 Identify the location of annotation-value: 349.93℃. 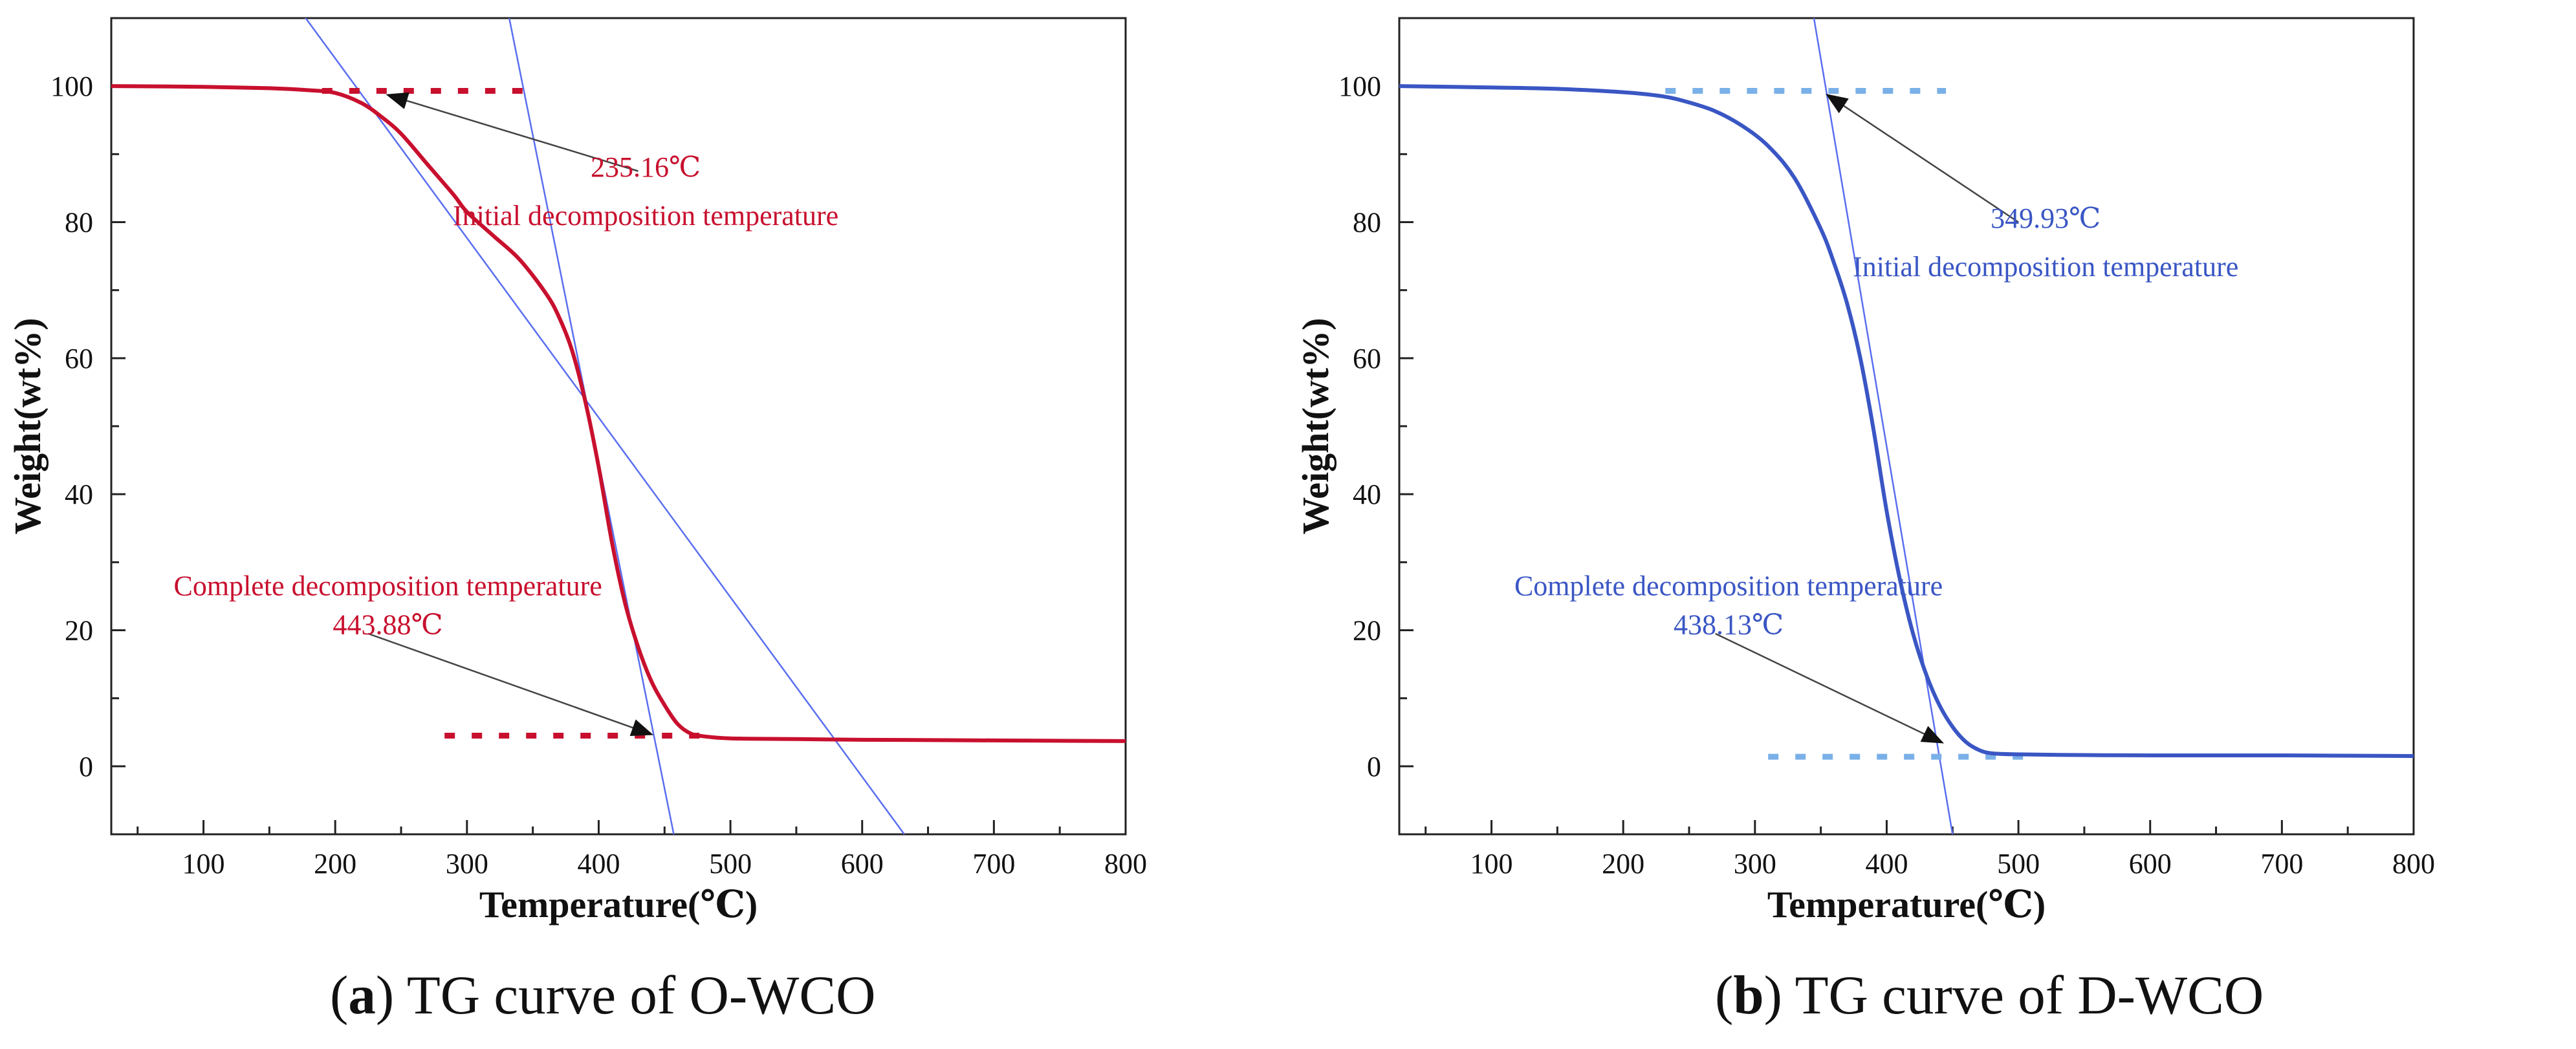
(2046, 218).